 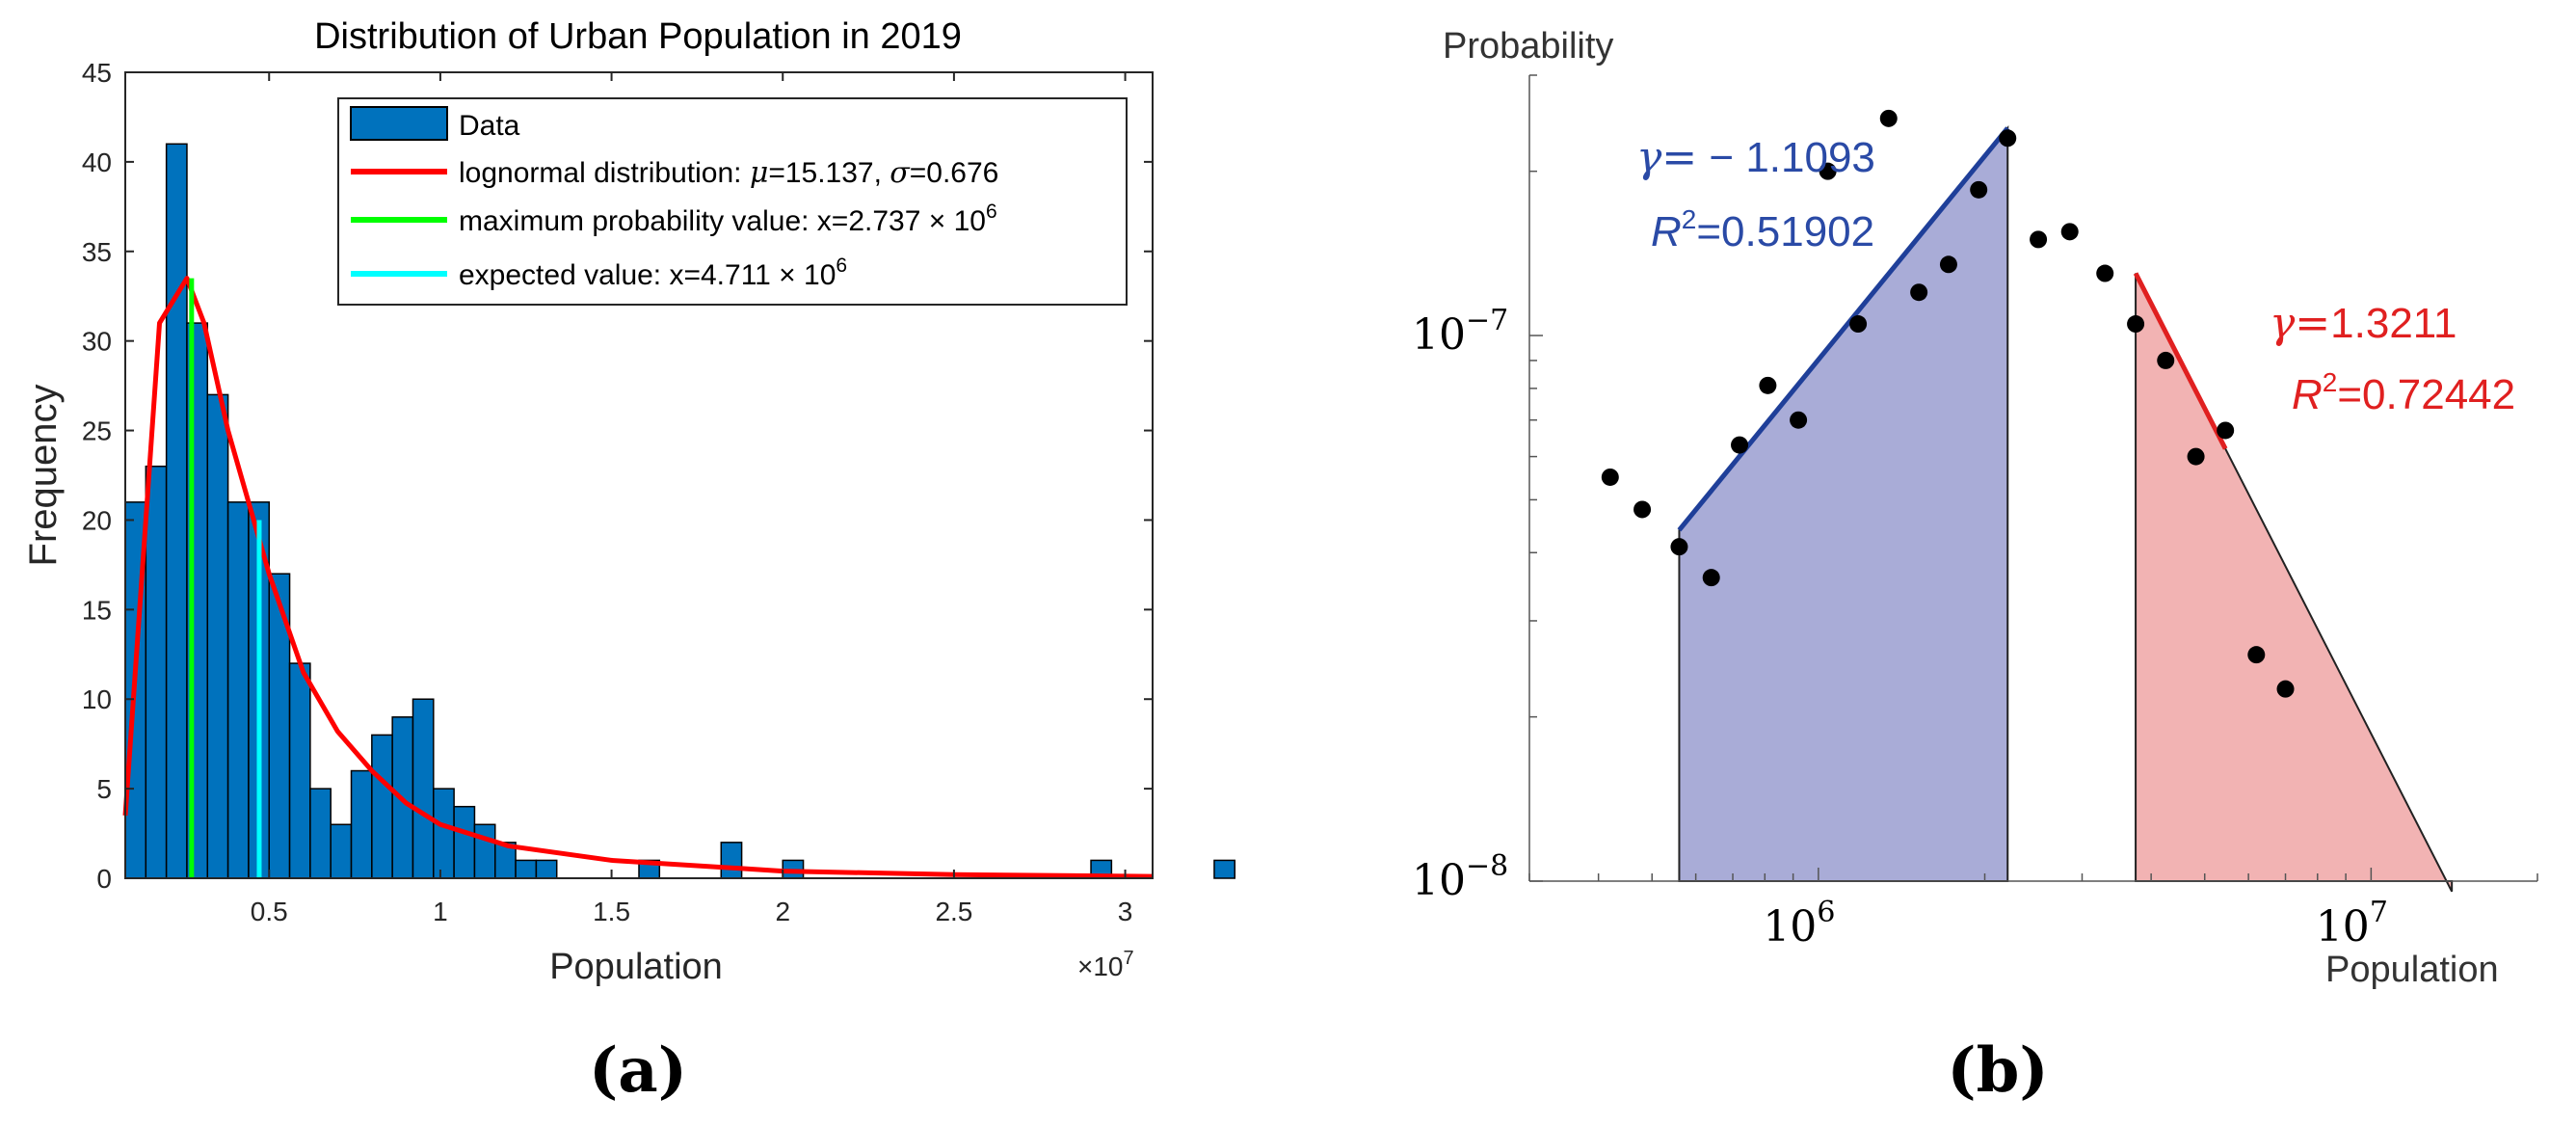 I want to click on y-tick-label-a: 45, so click(x=97, y=73).